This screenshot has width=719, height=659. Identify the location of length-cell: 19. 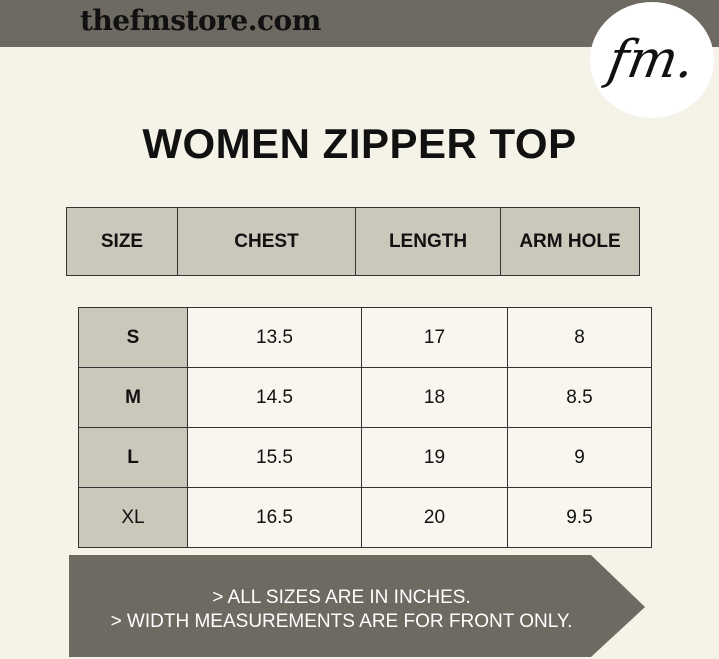
(434, 457).